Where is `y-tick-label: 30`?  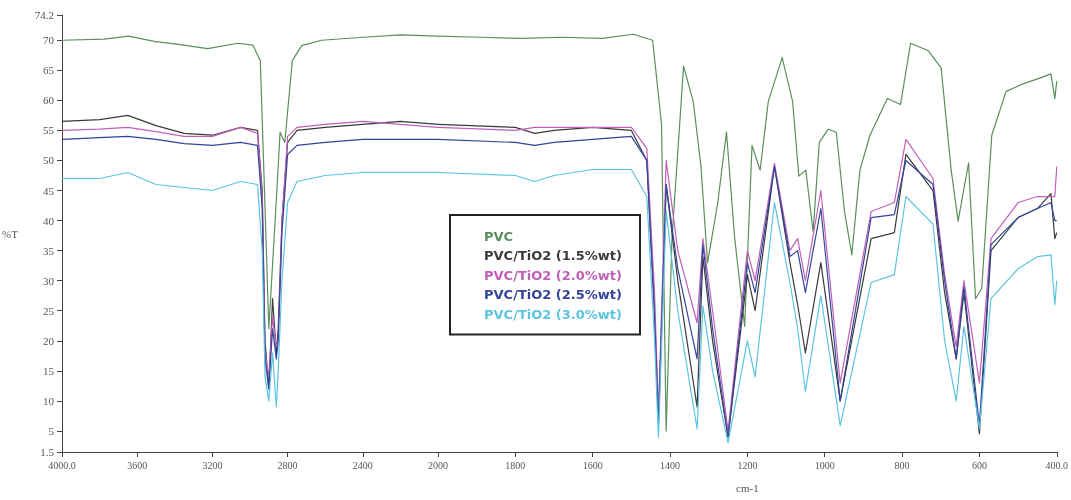
y-tick-label: 30 is located at coordinates (49, 280).